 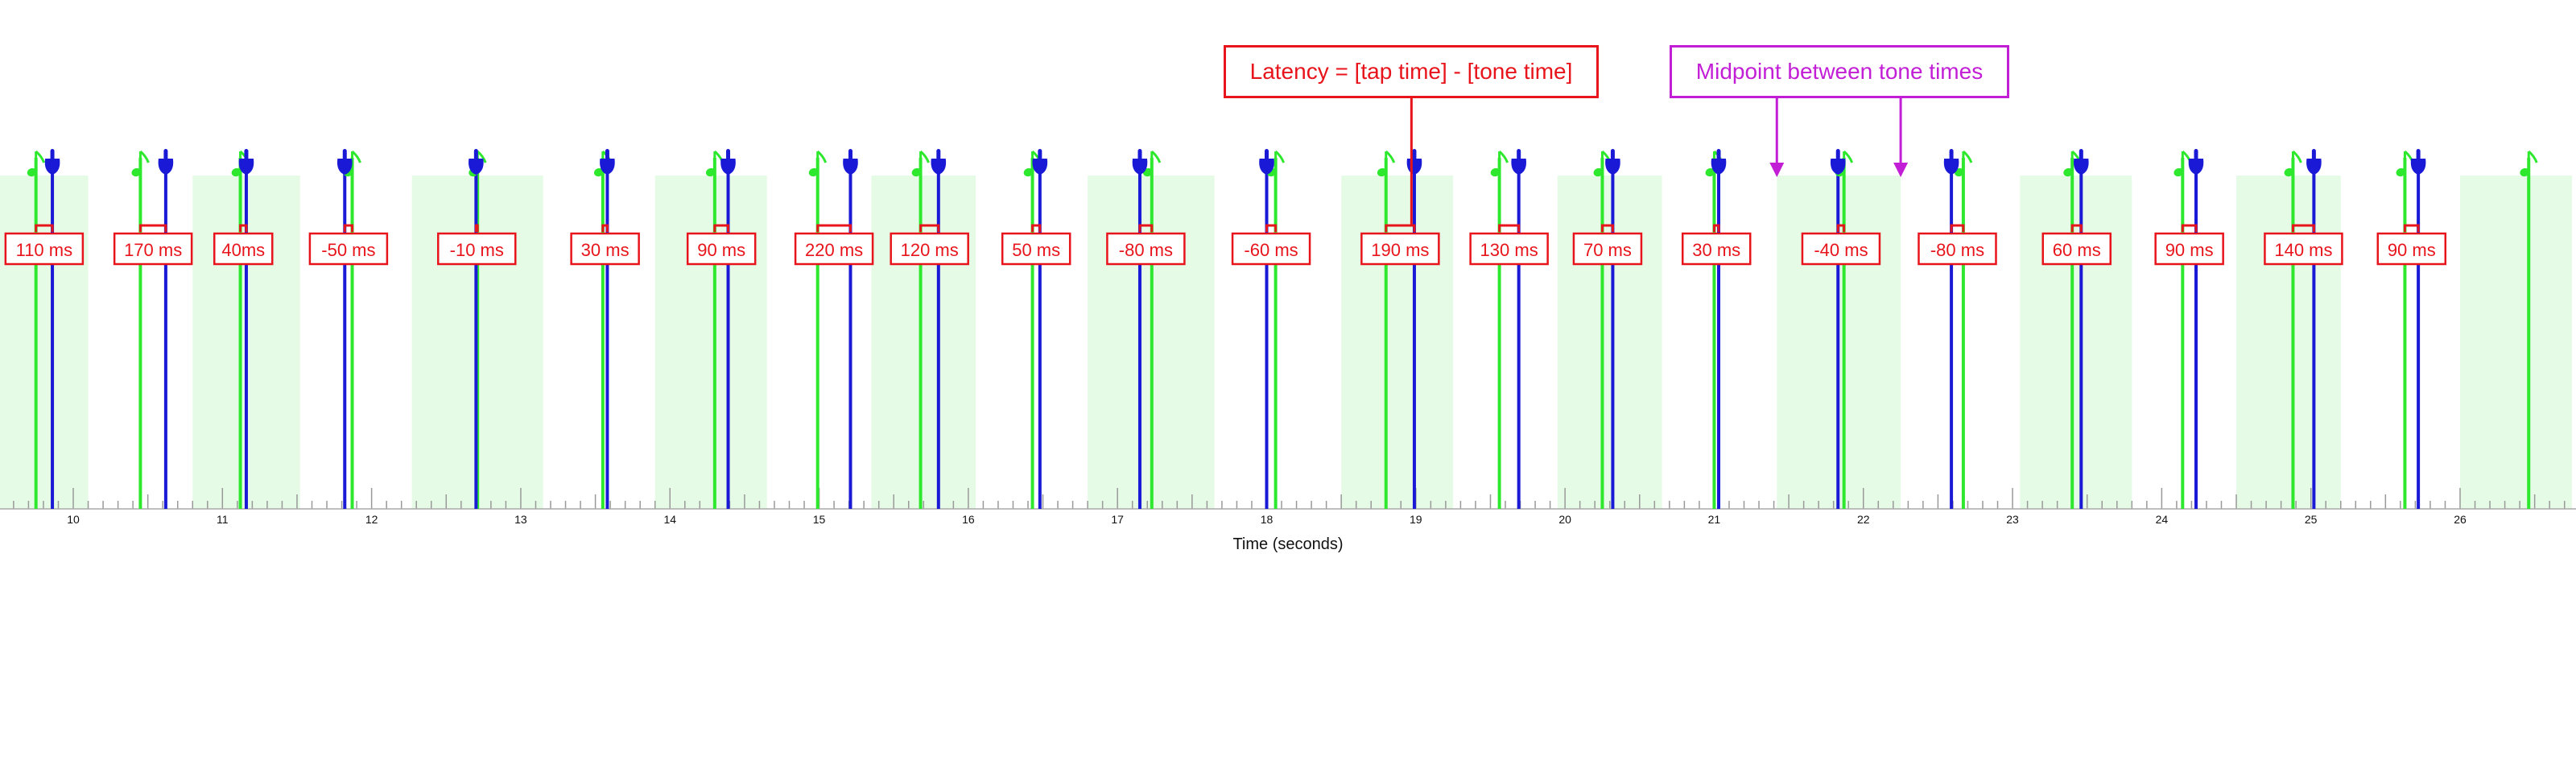 What do you see at coordinates (2162, 519) in the screenshot?
I see `x-tick-label: 24` at bounding box center [2162, 519].